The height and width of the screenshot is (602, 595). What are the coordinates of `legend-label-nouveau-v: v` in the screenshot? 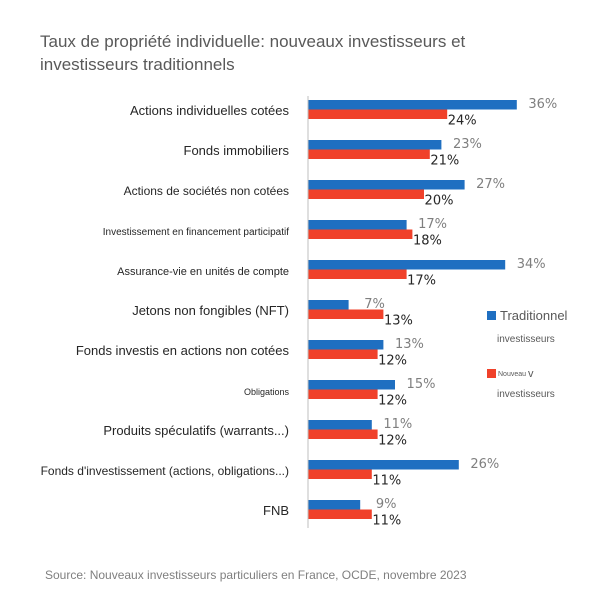 It's located at (531, 374).